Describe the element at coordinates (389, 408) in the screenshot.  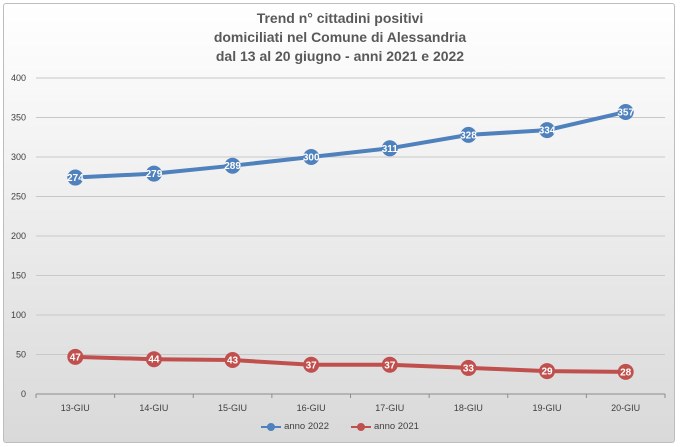
I see `x-tick-label-17-giu: 17-GIU` at that location.